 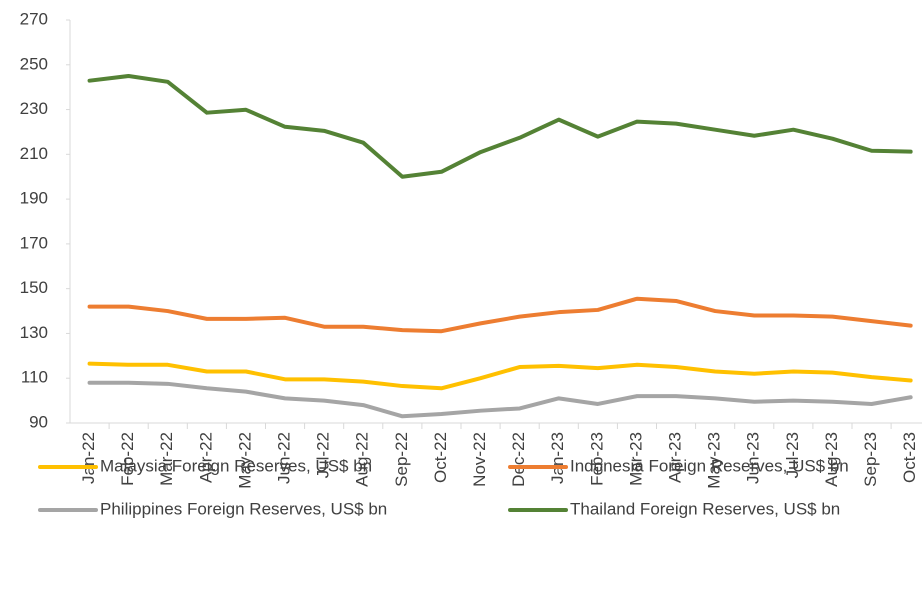 What do you see at coordinates (34, 63) in the screenshot?
I see `y-tick-label: 250` at bounding box center [34, 63].